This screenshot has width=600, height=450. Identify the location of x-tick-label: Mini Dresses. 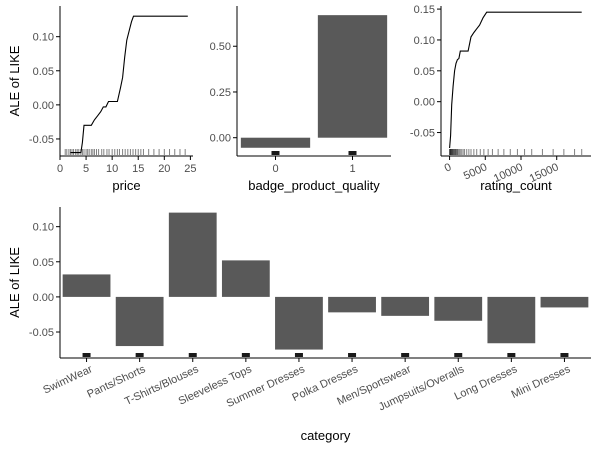
(541, 382).